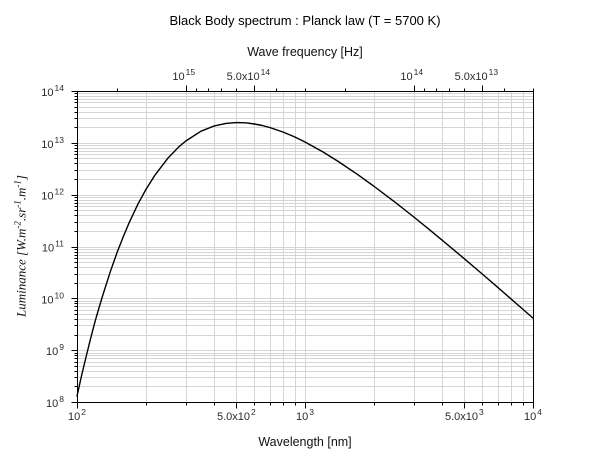  I want to click on freq-tick-label: 1015, so click(183, 75).